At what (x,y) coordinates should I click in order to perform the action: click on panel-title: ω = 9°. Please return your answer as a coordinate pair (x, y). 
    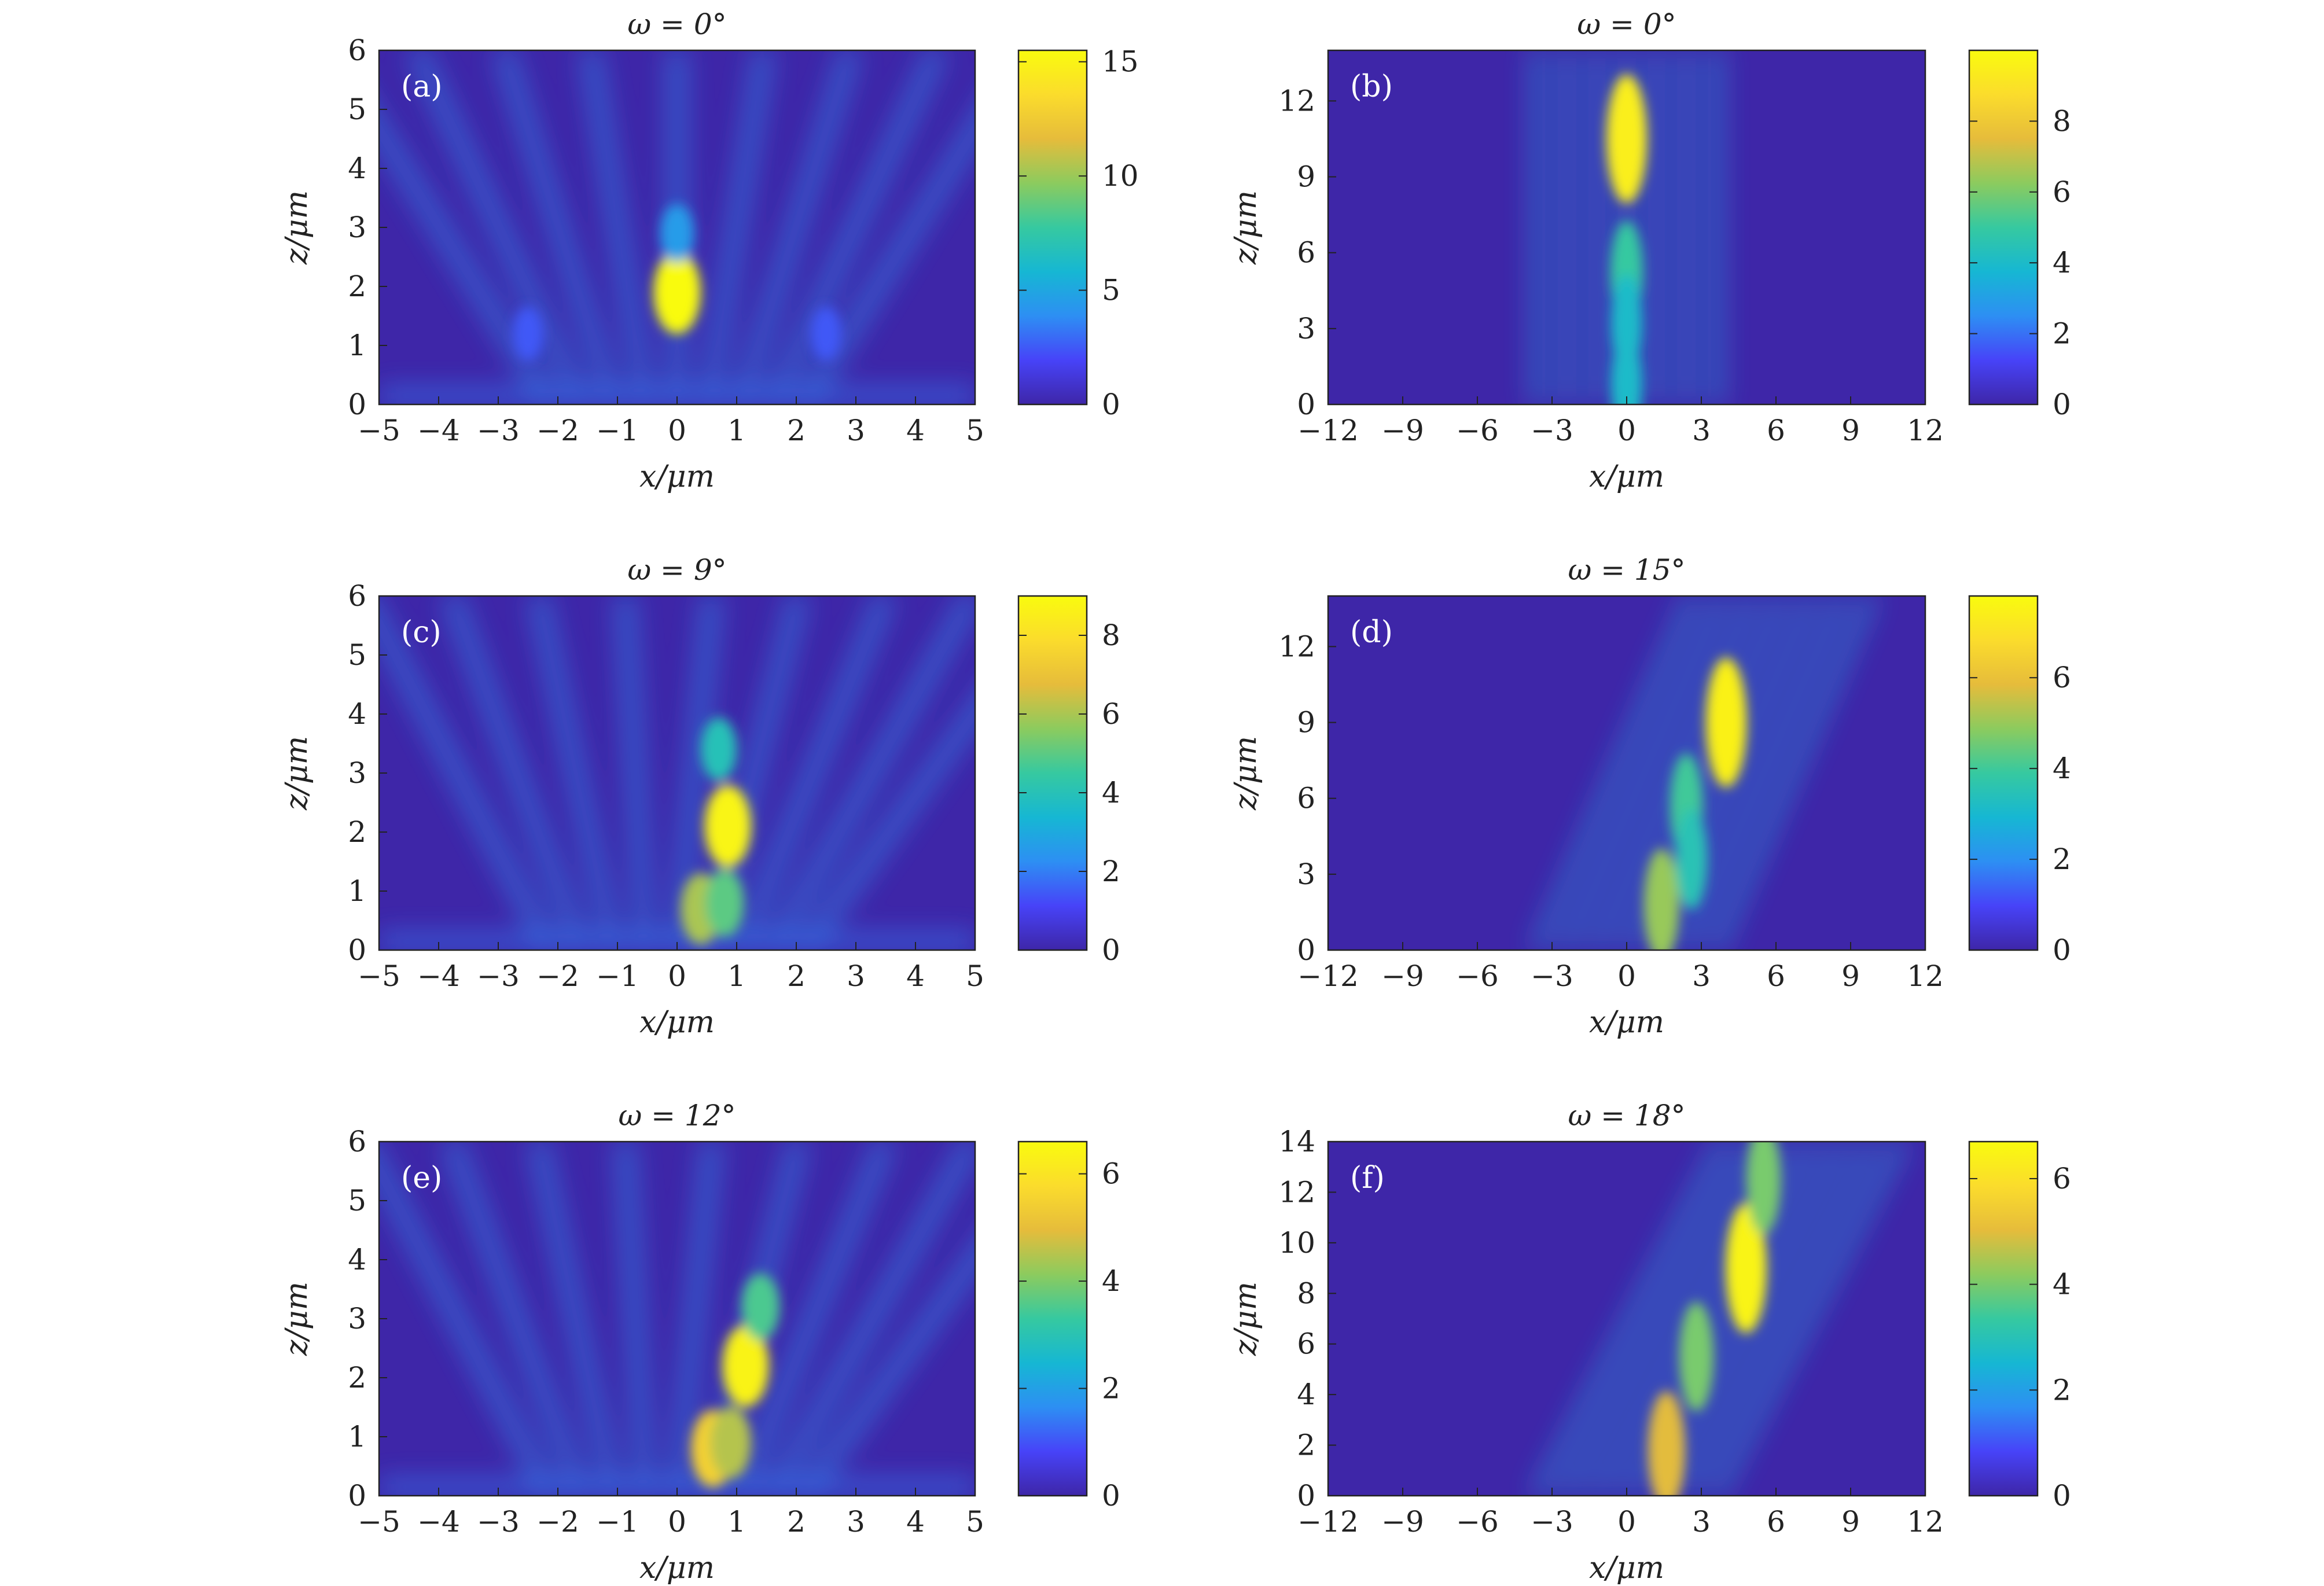
    Looking at the image, I should click on (676, 570).